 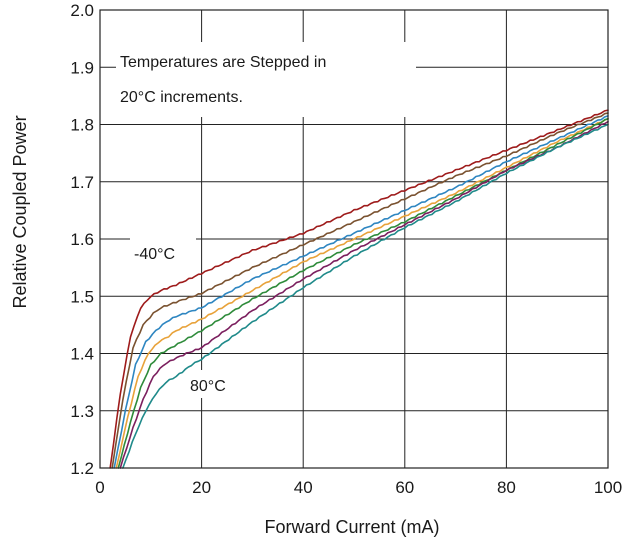 I want to click on note-line-2: 20°C increments., so click(x=181, y=97).